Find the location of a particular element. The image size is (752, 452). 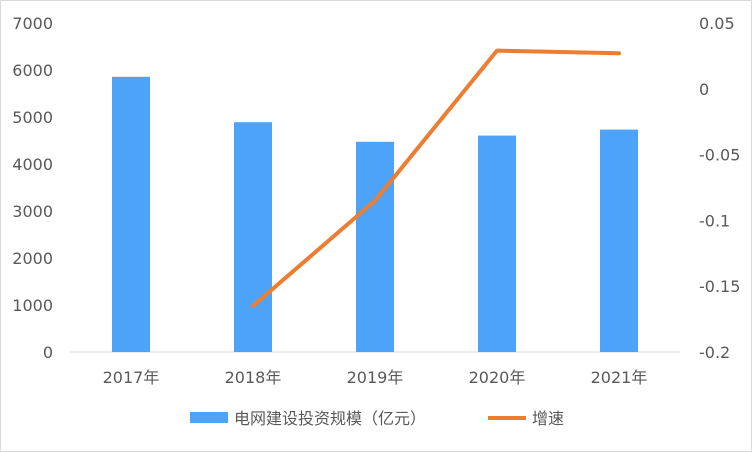

y-left-tick-label: 6000 is located at coordinates (32, 70).